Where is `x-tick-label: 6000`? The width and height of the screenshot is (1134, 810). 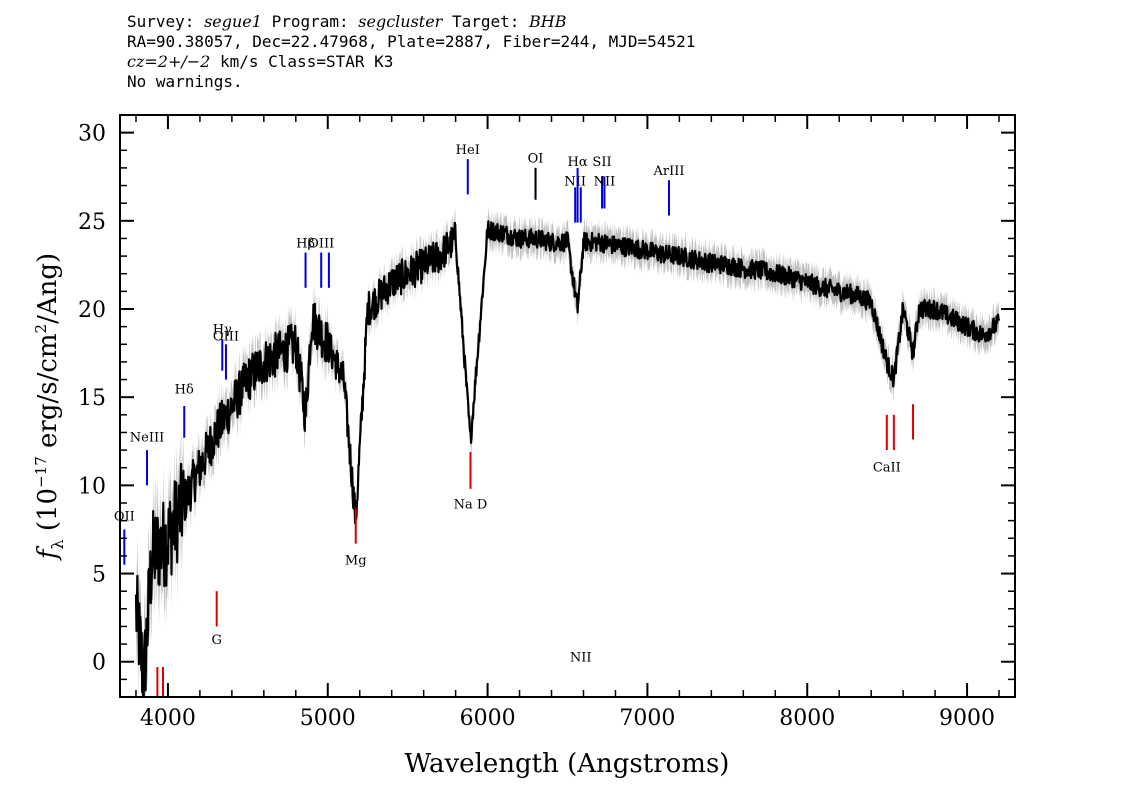
x-tick-label: 6000 is located at coordinates (488, 718).